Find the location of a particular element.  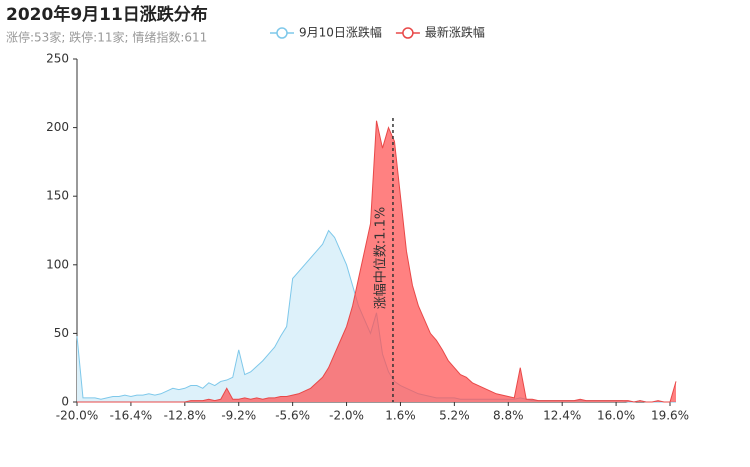

x-tick-label: 12.4% is located at coordinates (562, 416).